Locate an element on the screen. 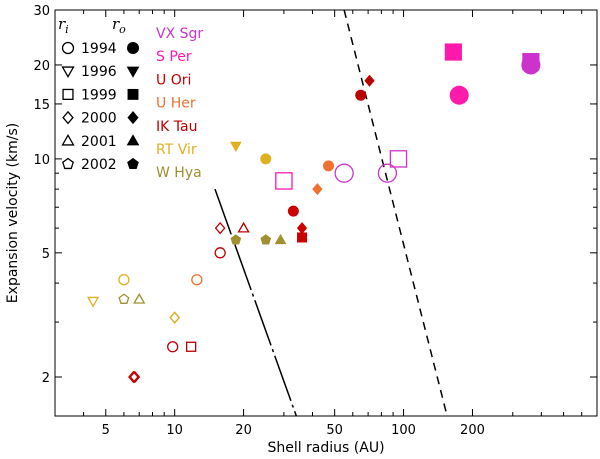 The image size is (600, 459). s-per-outer-circle-point is located at coordinates (459, 95).